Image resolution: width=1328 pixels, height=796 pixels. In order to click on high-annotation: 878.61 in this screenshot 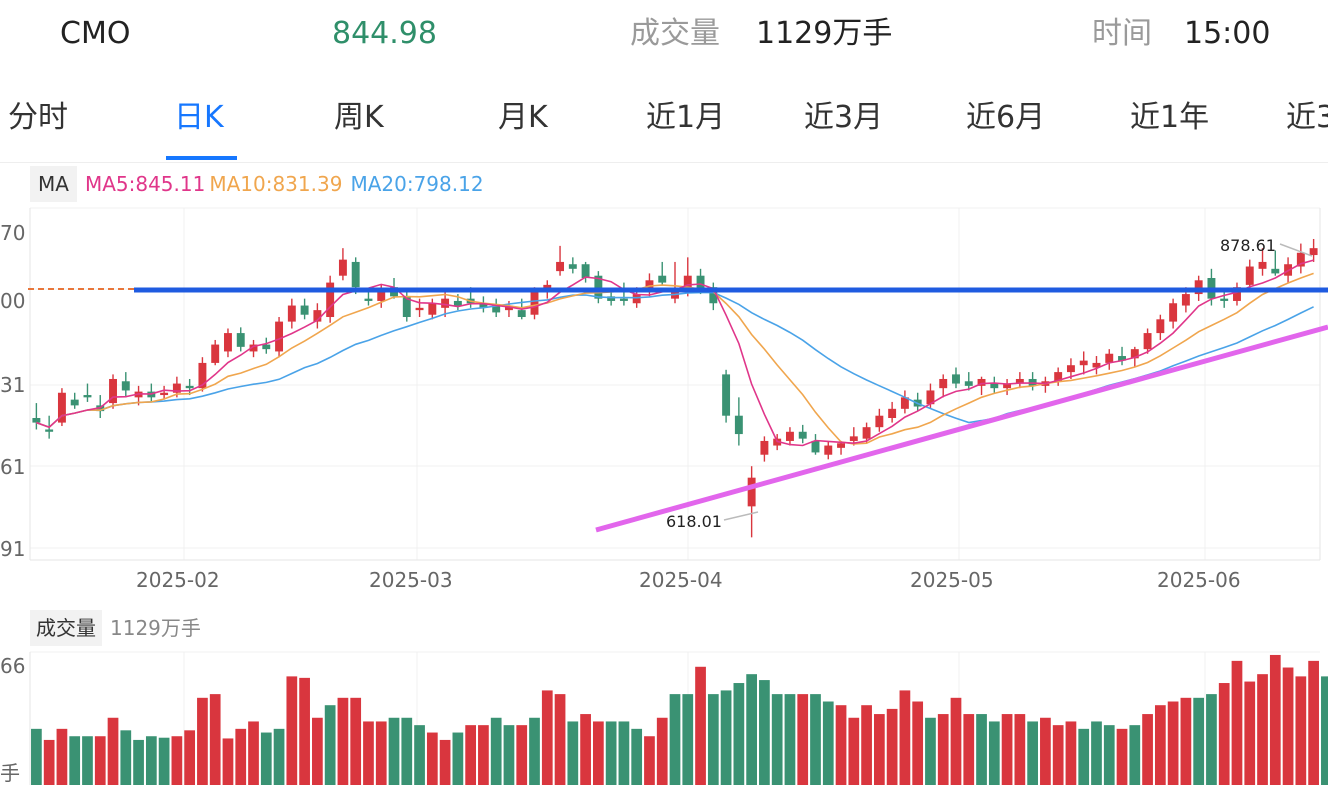, I will do `click(1248, 245)`.